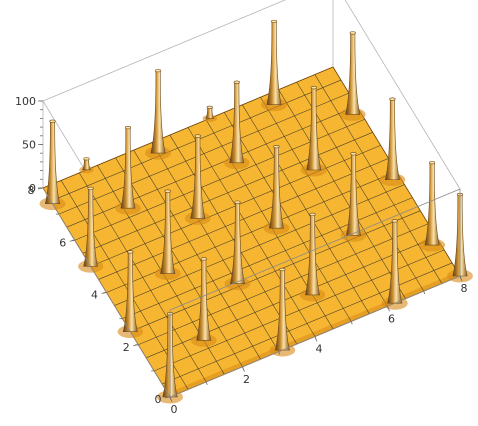 This screenshot has height=426, width=478. Describe the element at coordinates (94, 295) in the screenshot. I see `y-tick-label: 4` at that location.